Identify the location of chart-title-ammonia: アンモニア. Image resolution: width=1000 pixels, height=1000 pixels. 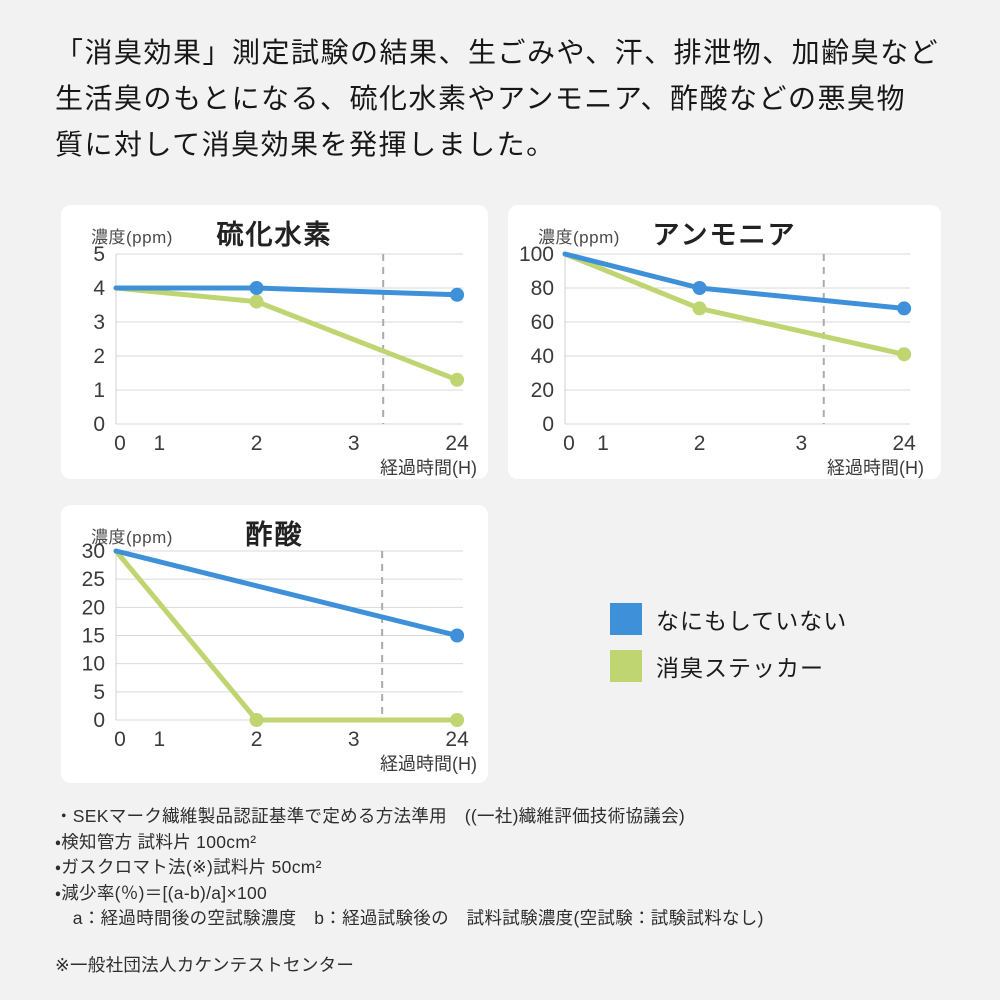
(724, 235).